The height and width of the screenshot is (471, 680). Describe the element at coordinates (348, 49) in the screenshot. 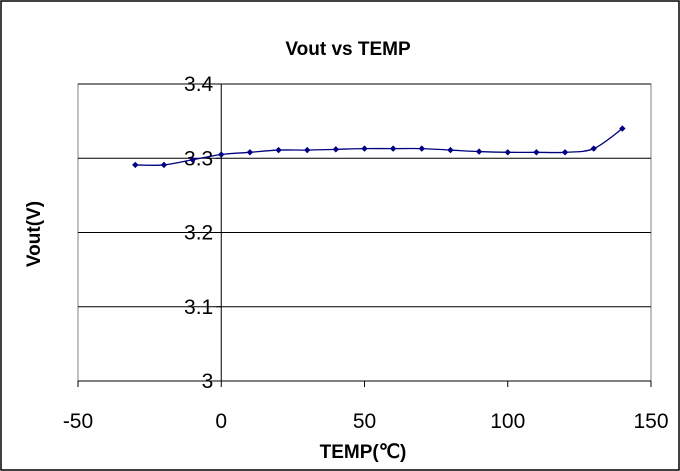

I see `chart-title: Vout vs TEMP` at that location.